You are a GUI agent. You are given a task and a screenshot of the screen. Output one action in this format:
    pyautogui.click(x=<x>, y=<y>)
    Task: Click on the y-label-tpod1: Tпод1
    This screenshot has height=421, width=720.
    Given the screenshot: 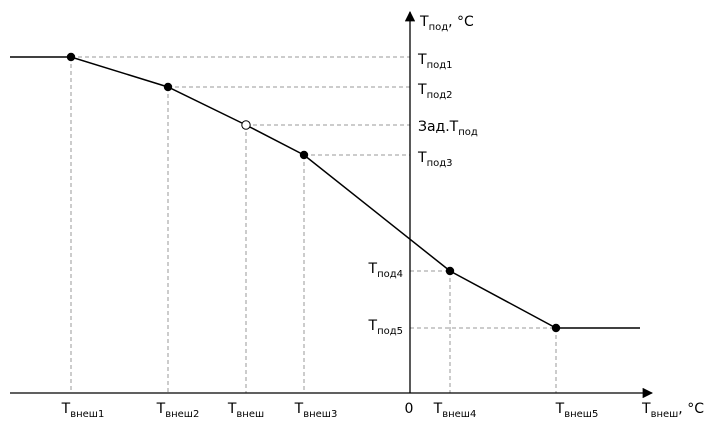 What is the action you would take?
    pyautogui.click(x=435, y=61)
    